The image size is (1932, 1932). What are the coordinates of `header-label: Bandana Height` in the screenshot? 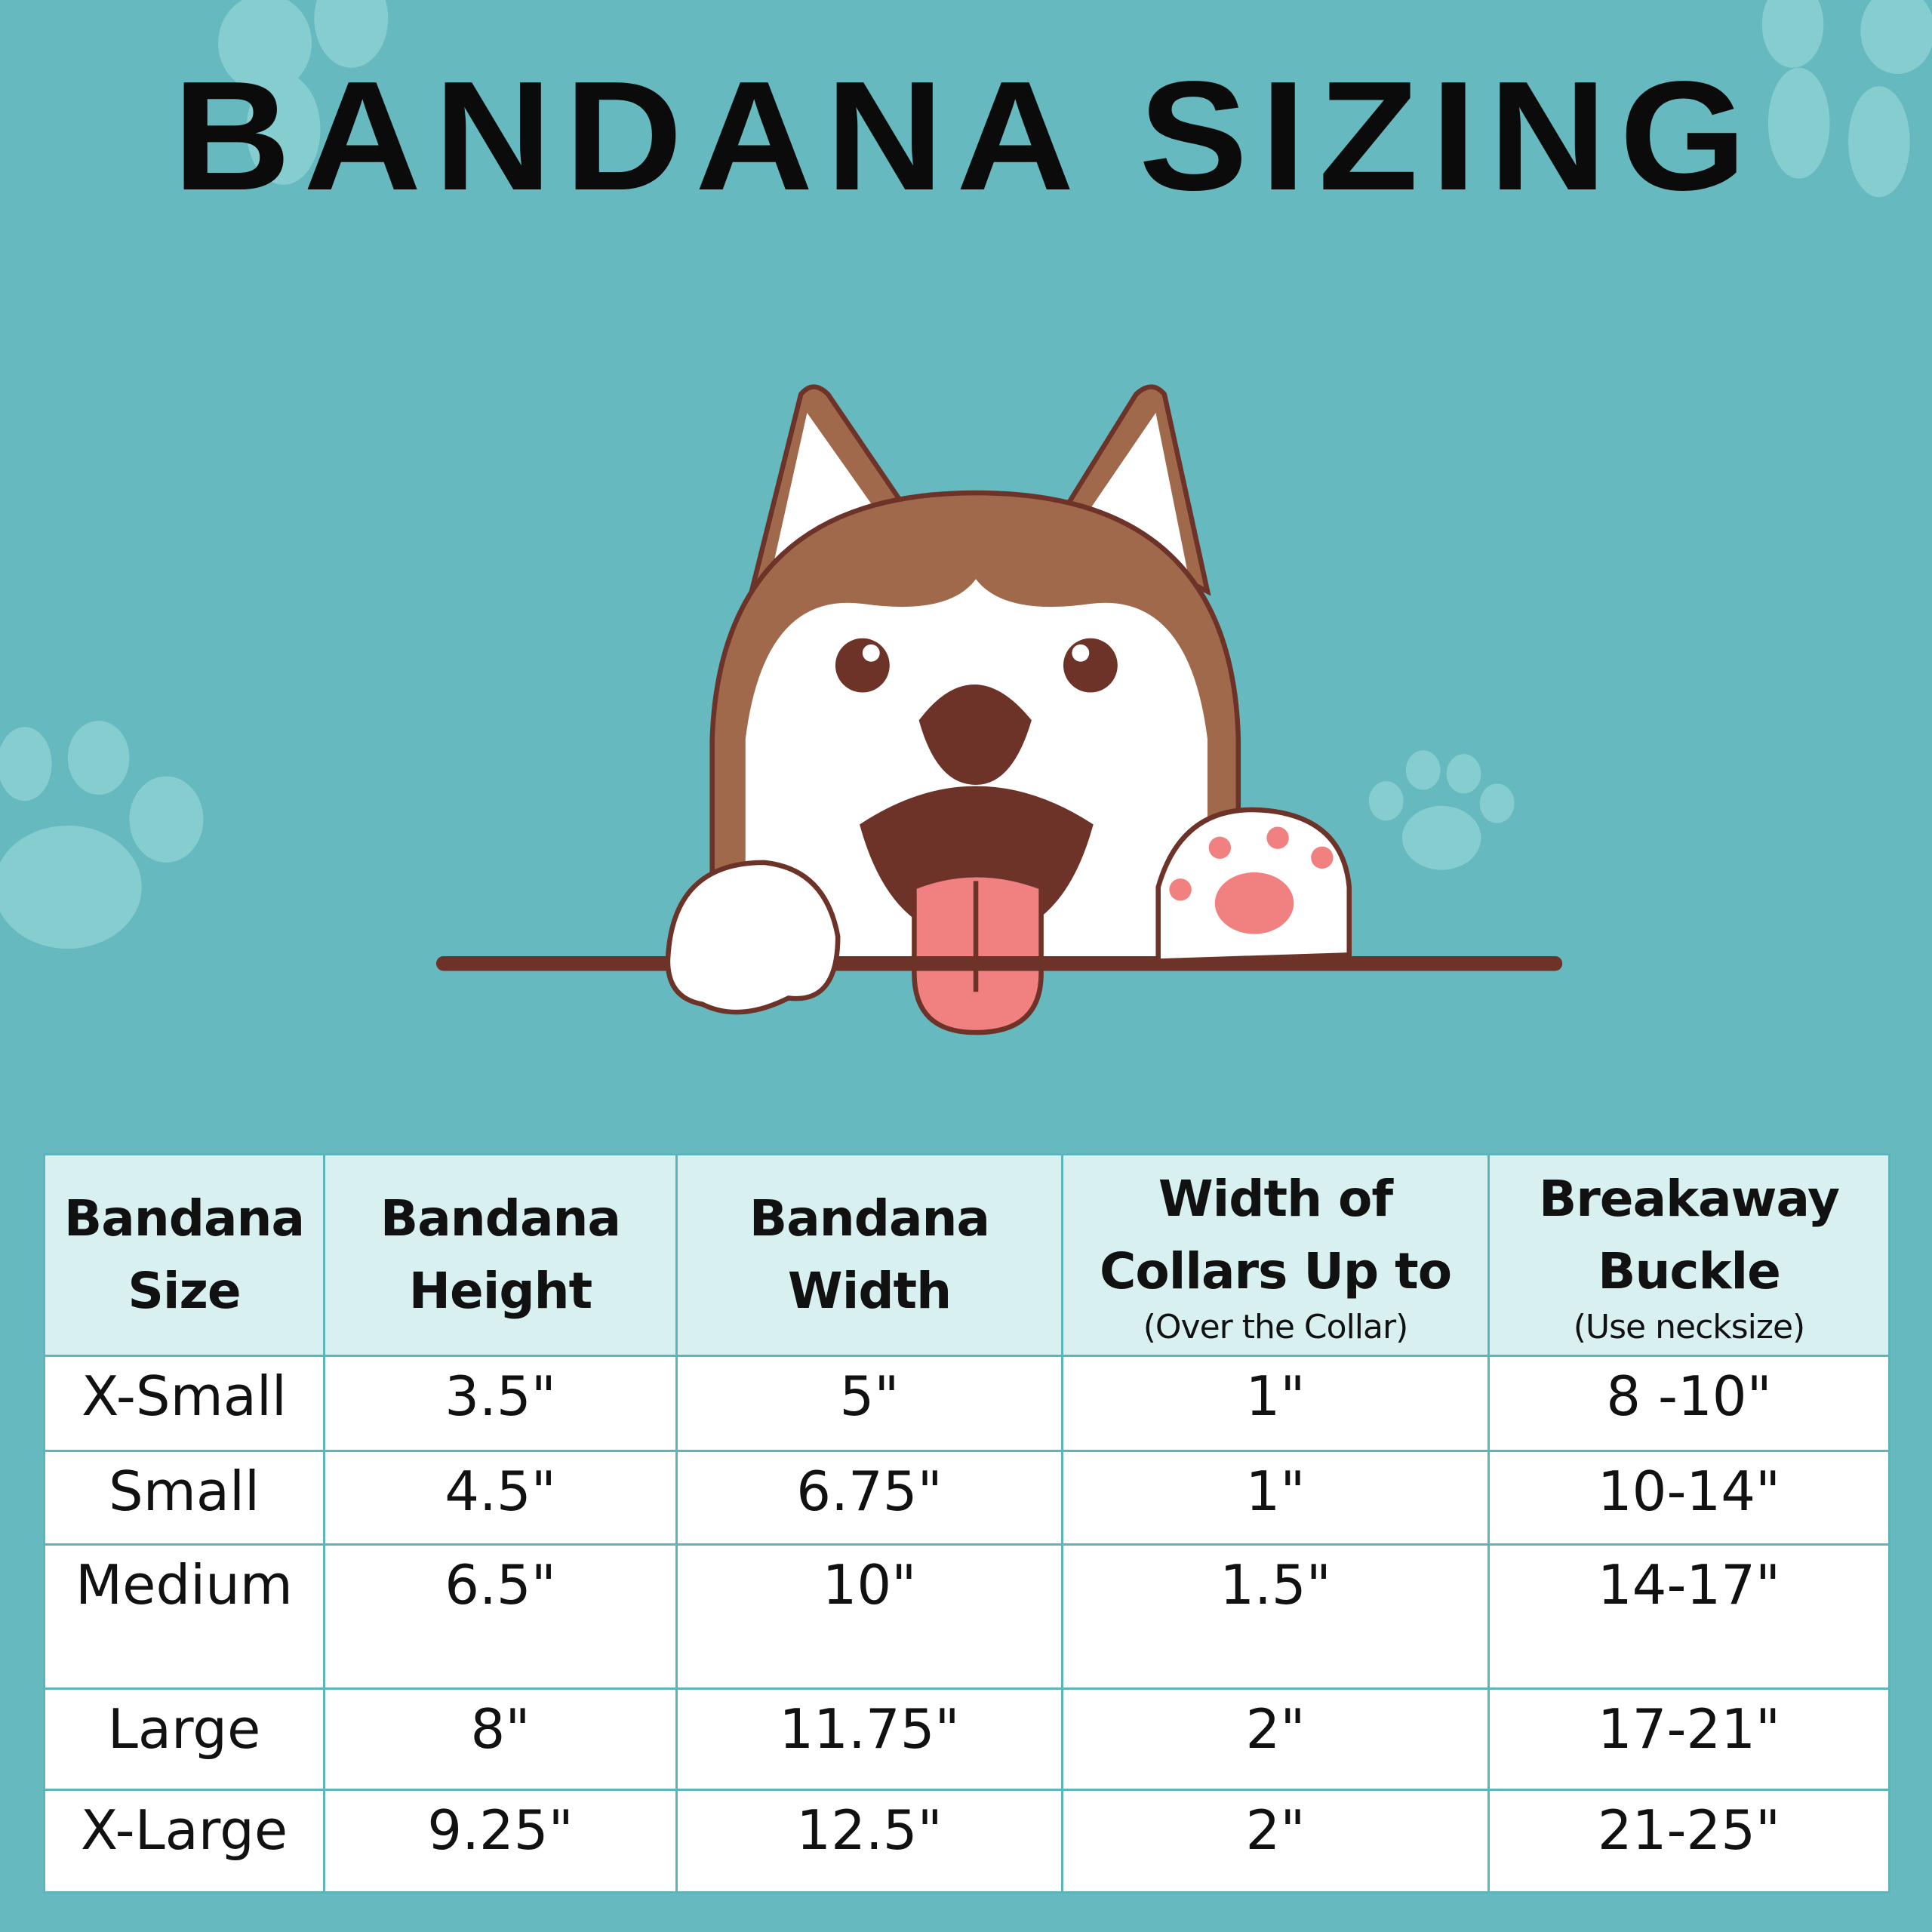 It's located at (500, 1254).